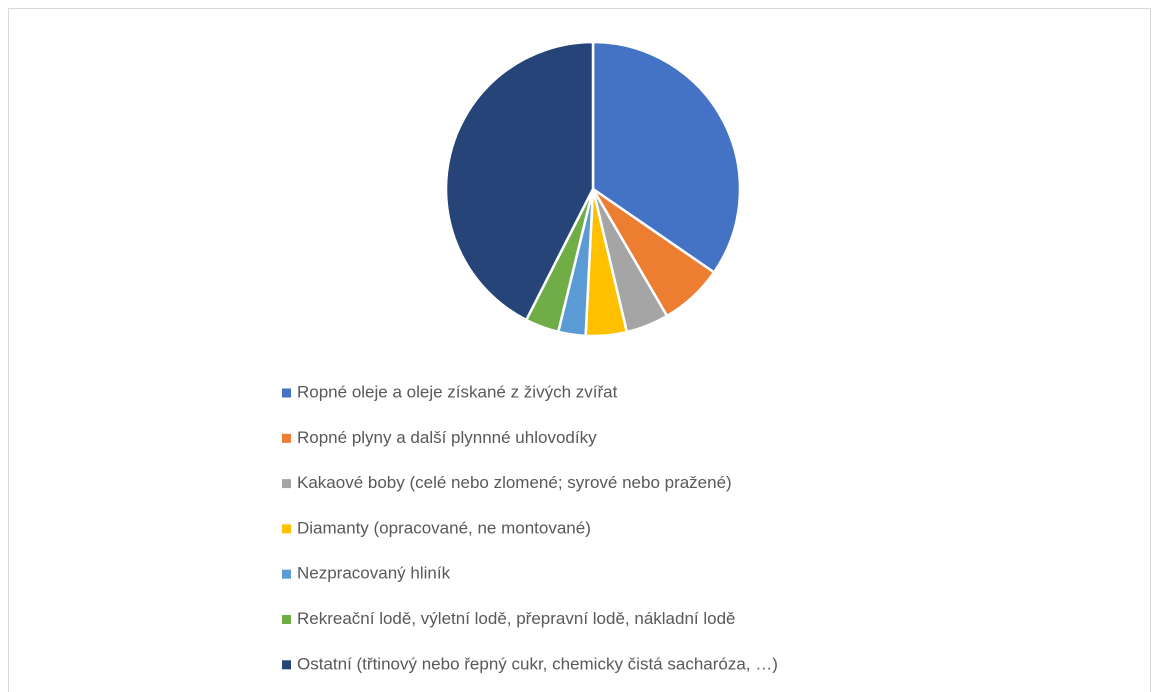 The width and height of the screenshot is (1161, 692). I want to click on legend-label: Ropné plyny a další plynnné uhlovodíky, so click(447, 437).